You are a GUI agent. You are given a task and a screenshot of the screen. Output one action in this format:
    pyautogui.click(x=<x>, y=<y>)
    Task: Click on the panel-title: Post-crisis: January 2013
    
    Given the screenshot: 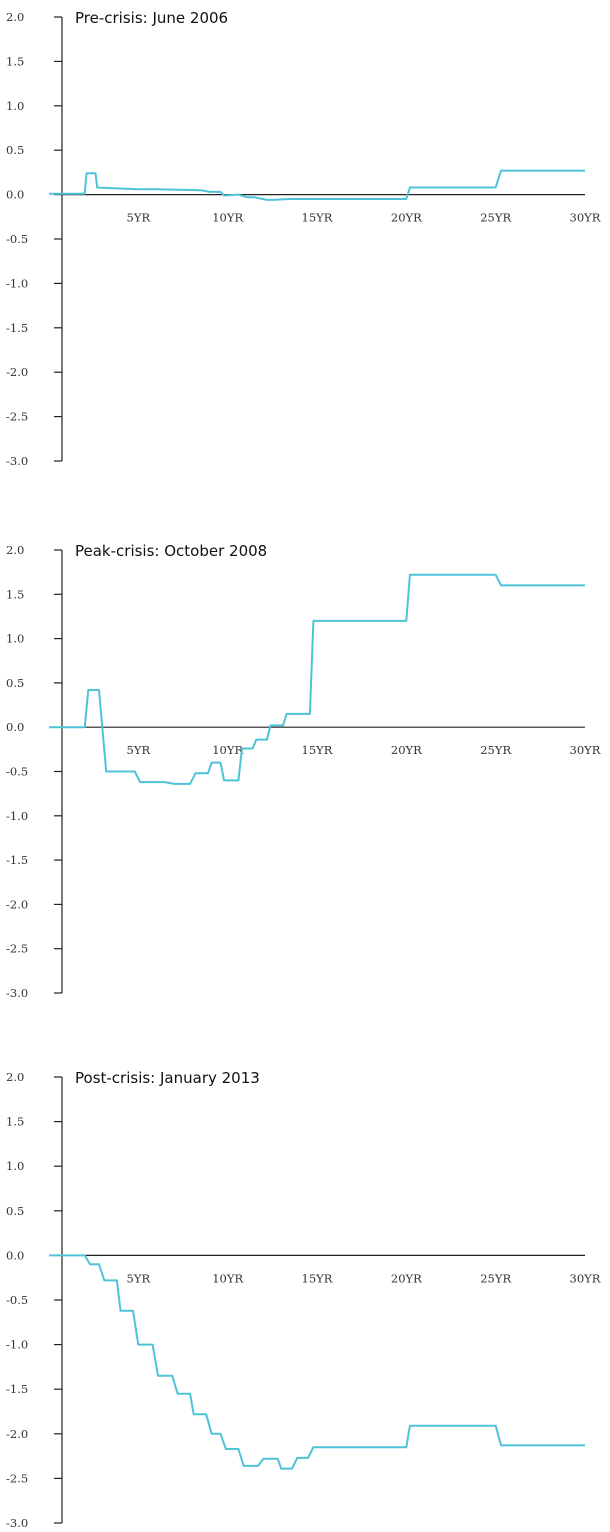 What is the action you would take?
    pyautogui.click(x=167, y=1078)
    